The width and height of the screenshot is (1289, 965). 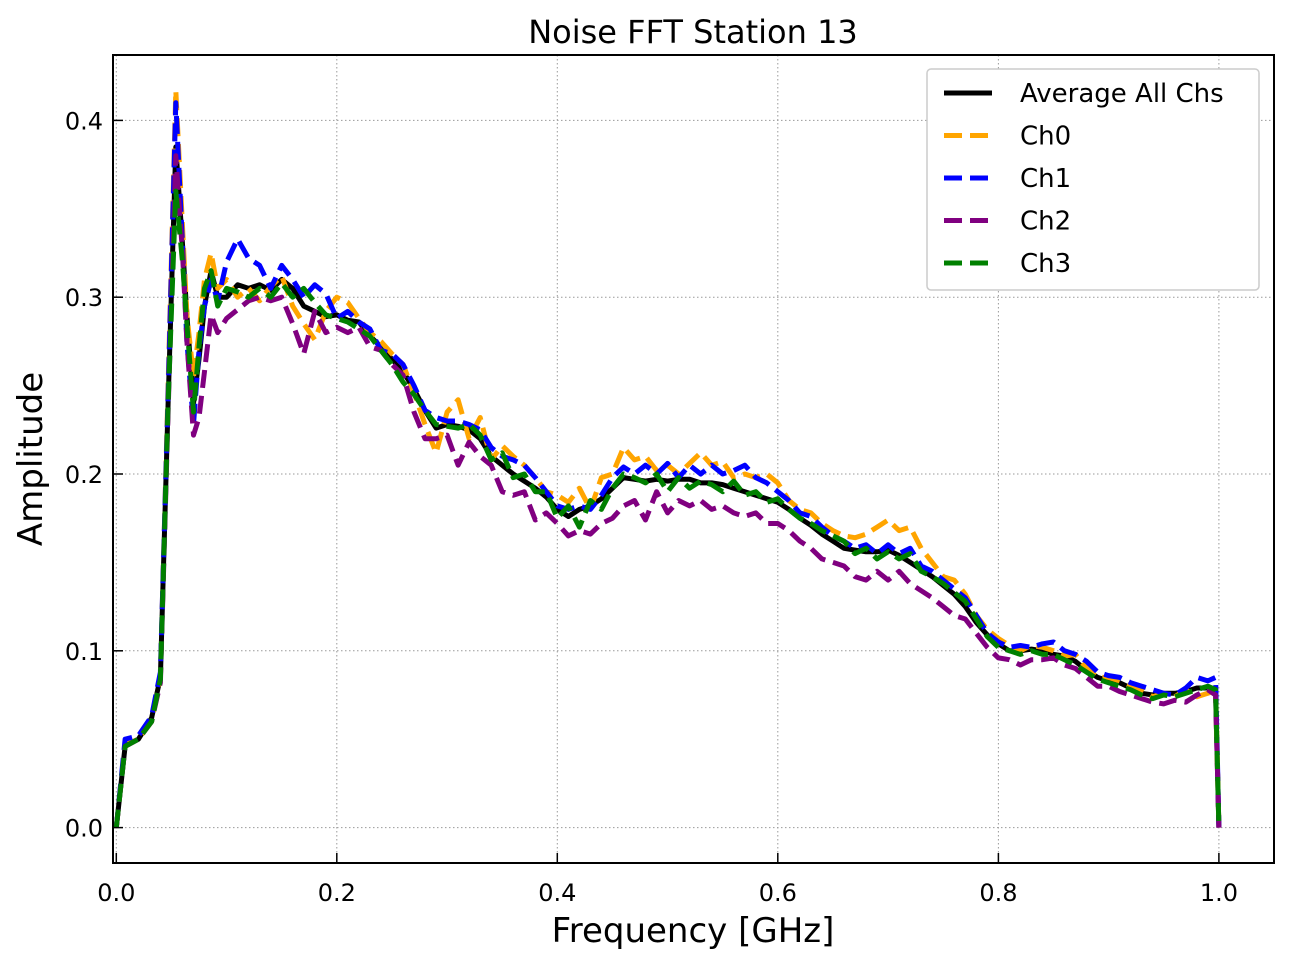 I want to click on x-tick-label: 1.0, so click(x=1219, y=893).